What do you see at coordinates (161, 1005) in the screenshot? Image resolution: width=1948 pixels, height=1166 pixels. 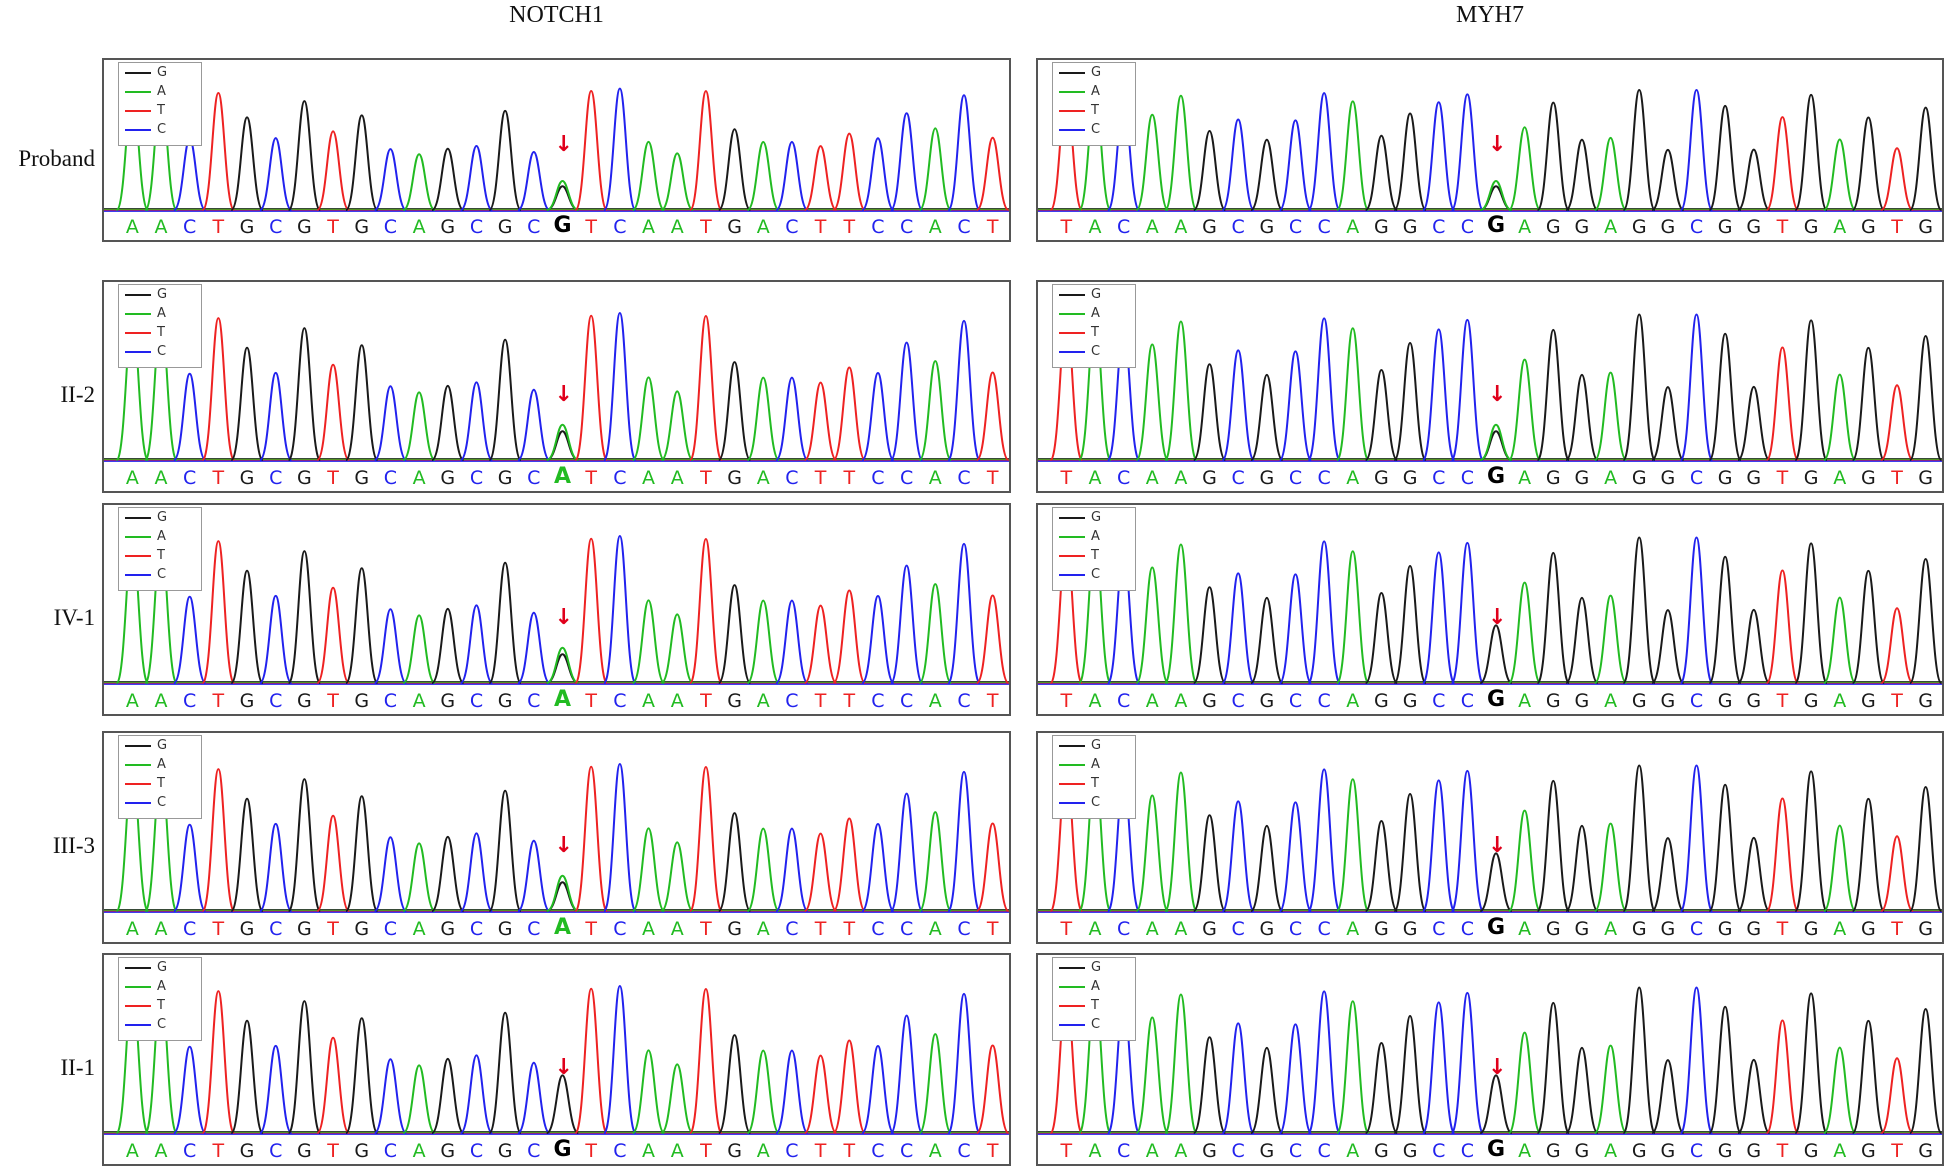 I see `legend-label: T` at bounding box center [161, 1005].